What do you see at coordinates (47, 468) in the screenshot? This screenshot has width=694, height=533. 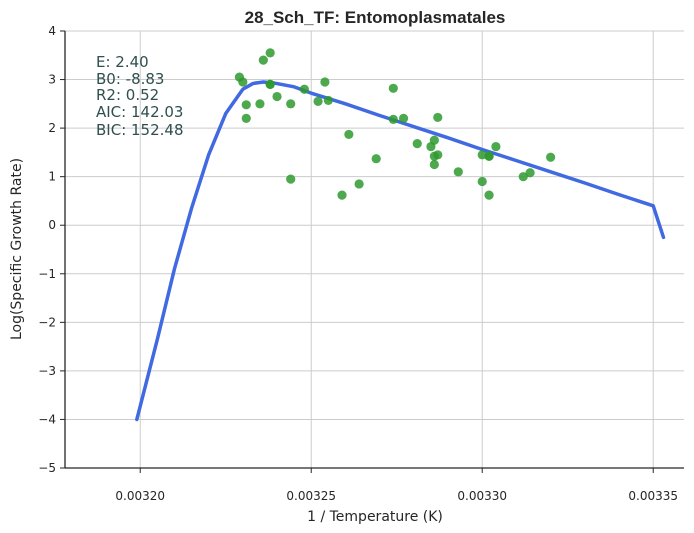 I see `y-tick-label: −5` at bounding box center [47, 468].